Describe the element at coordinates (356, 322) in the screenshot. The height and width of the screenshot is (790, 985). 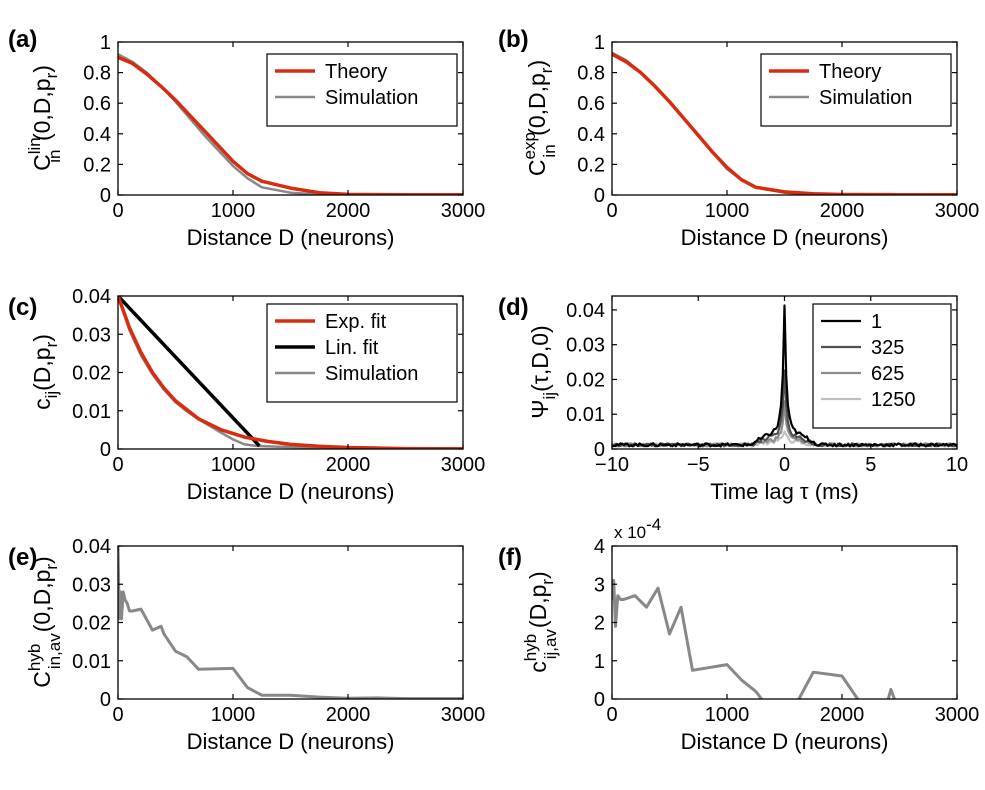
I see `legend-label: Exp. fit` at that location.